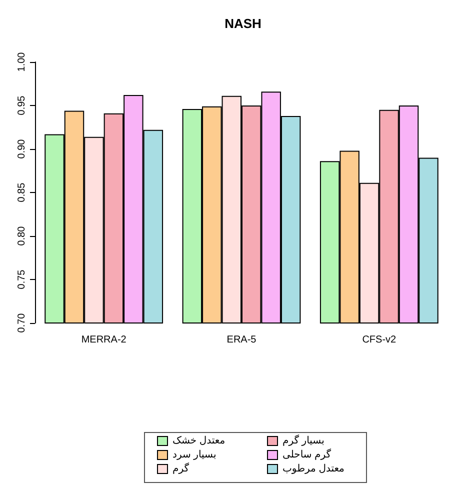 This screenshot has height=487, width=450. What do you see at coordinates (22, 148) in the screenshot?
I see `y-tick-label: 0.90` at bounding box center [22, 148].